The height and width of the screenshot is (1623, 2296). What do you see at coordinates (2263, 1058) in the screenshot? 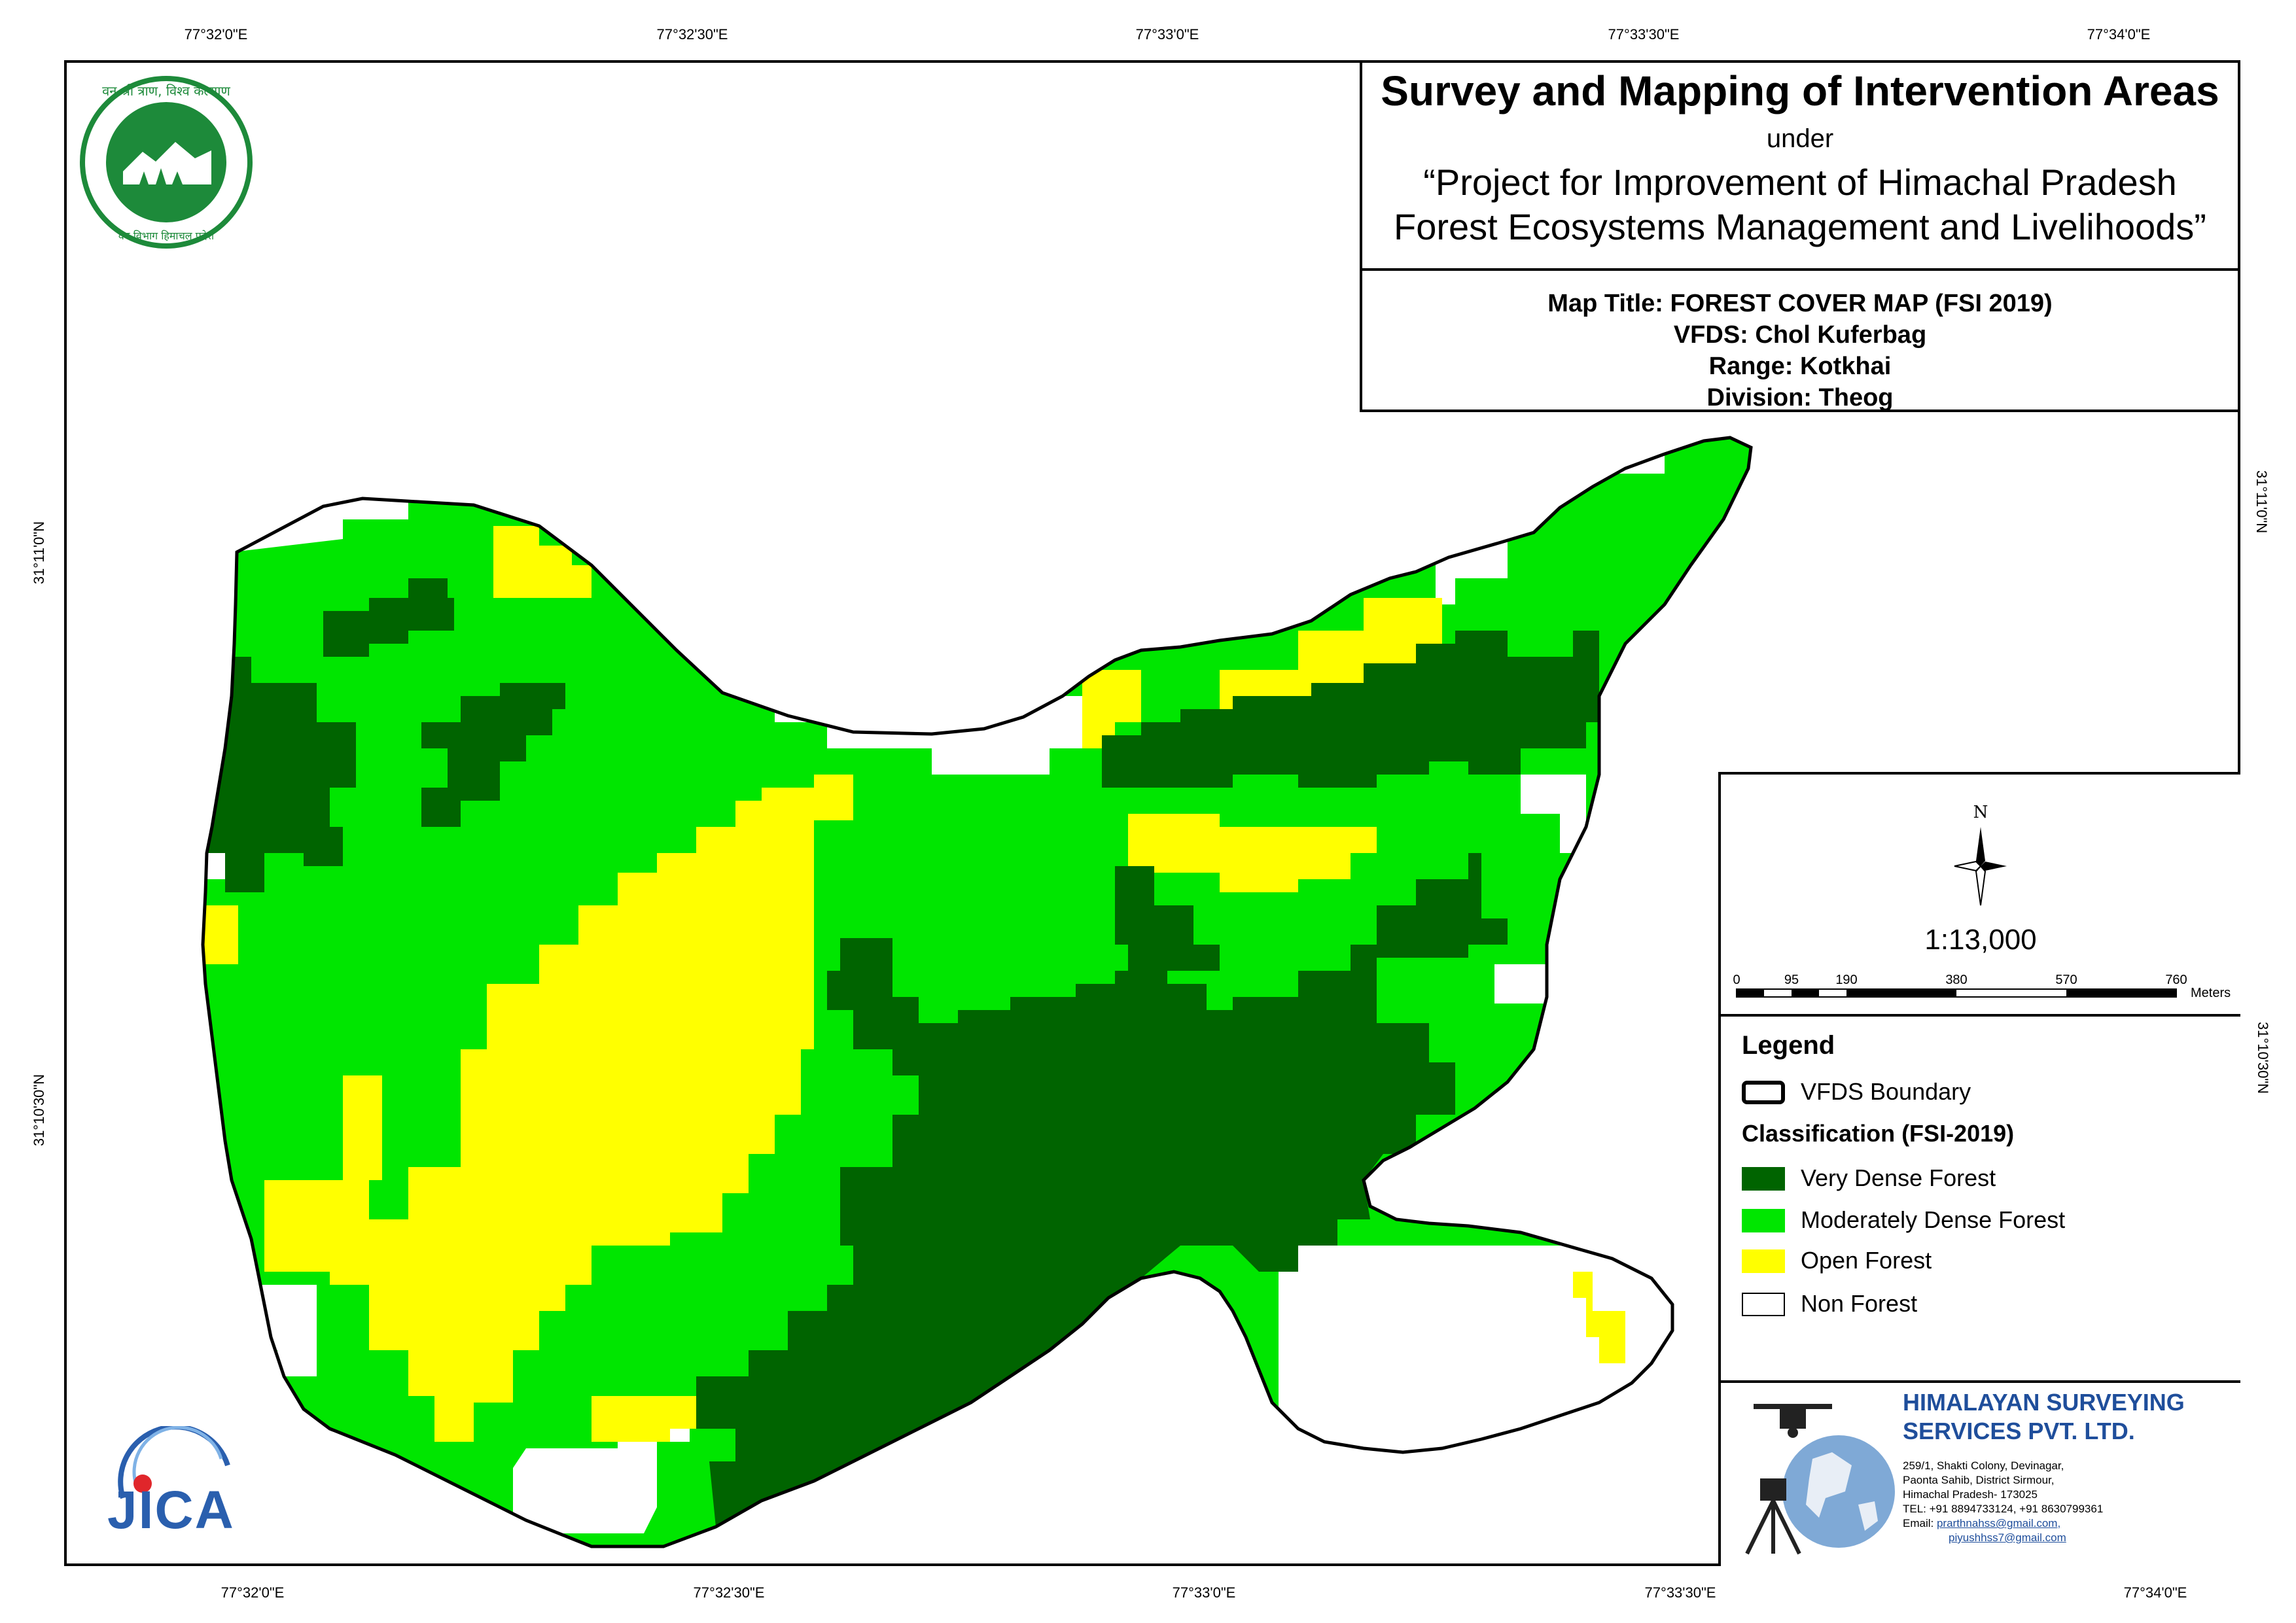
I see `graticule-right-2: 31°10'30"N` at bounding box center [2263, 1058].